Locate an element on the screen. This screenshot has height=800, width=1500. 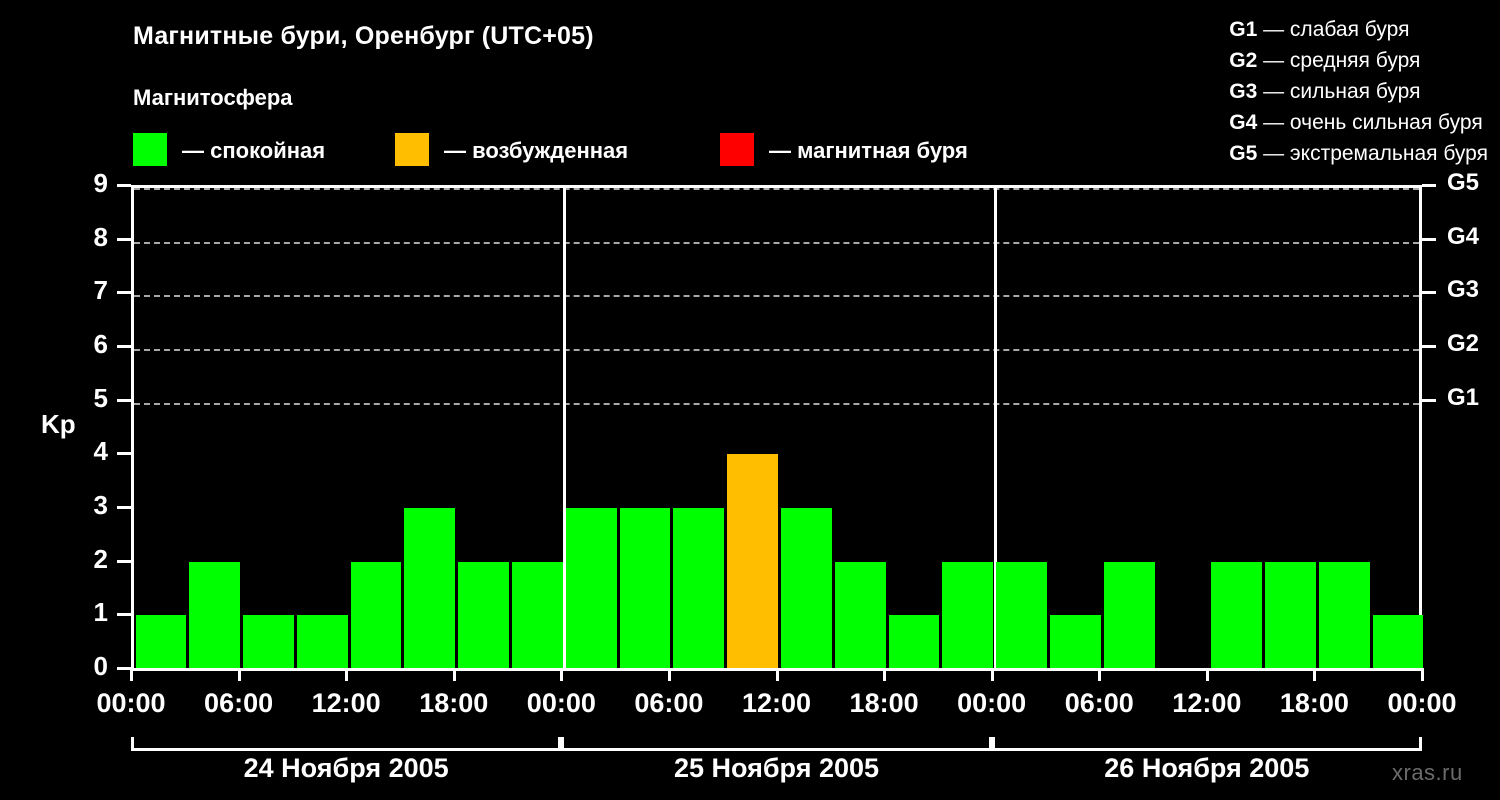
storm-scale-text-g3: — сильная буря is located at coordinates (1339, 92).